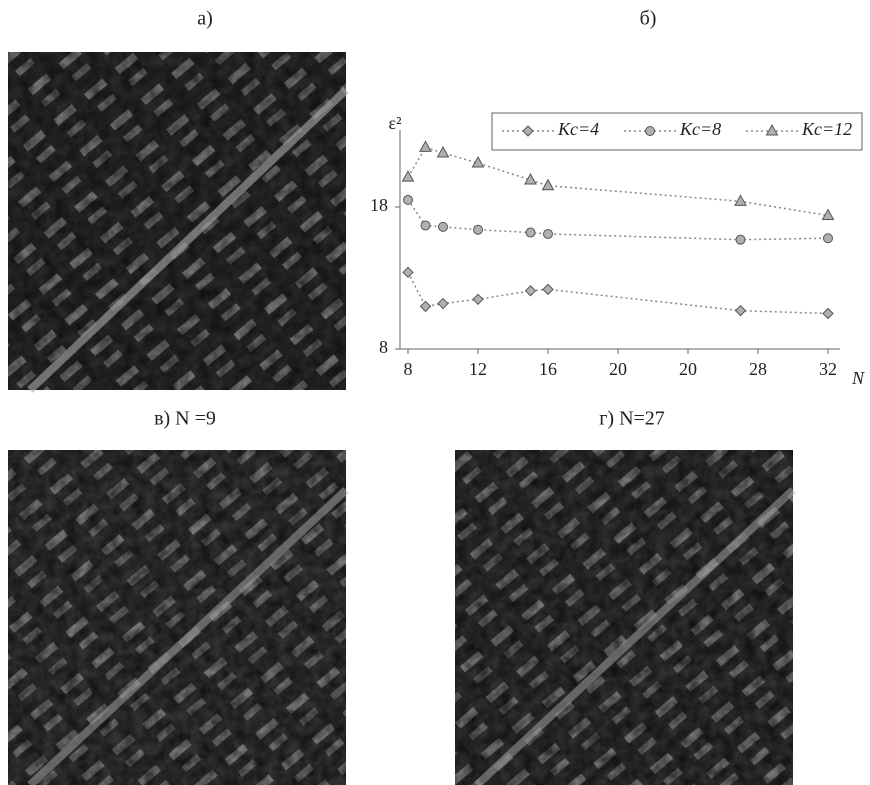 The height and width of the screenshot is (785, 870). What do you see at coordinates (383, 347) in the screenshot?
I see `y-tick-label: 8` at bounding box center [383, 347].